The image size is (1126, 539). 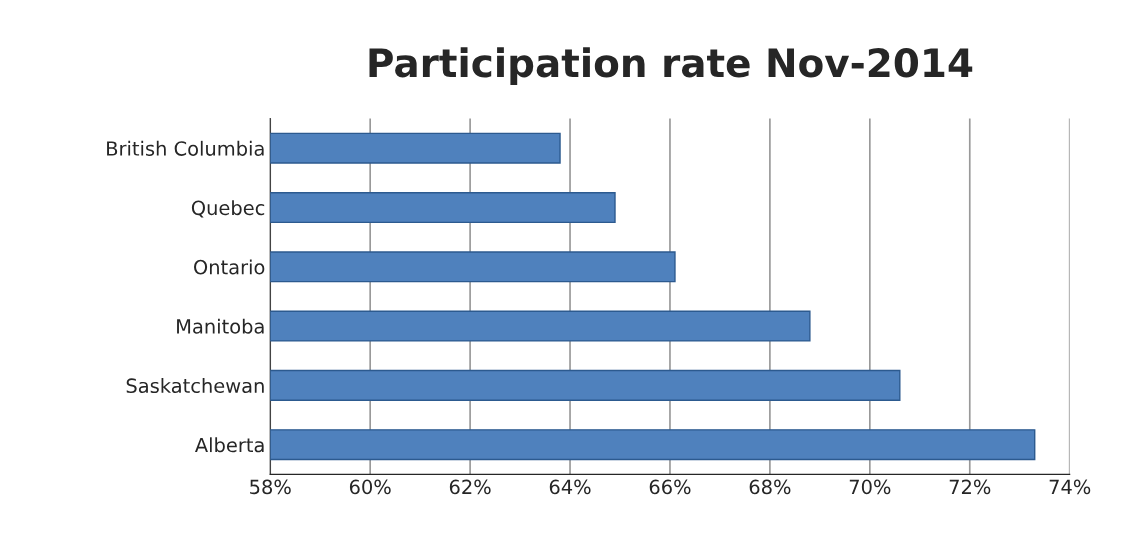 I want to click on x-tick-label: 60%, so click(x=370, y=487).